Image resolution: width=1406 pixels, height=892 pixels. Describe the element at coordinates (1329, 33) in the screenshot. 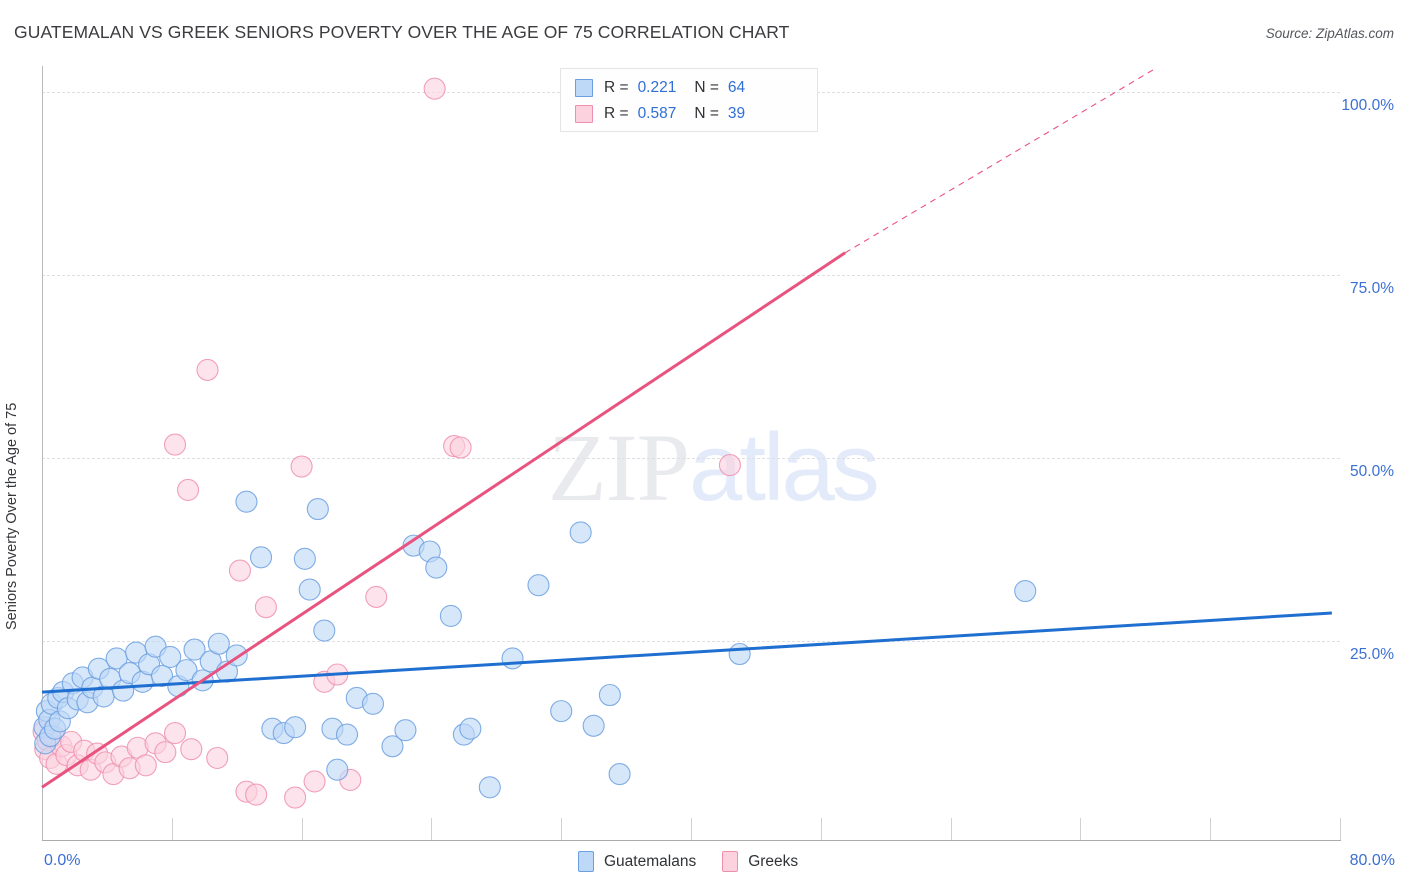

I see `source-label: Source: ZipAtlas.com` at that location.